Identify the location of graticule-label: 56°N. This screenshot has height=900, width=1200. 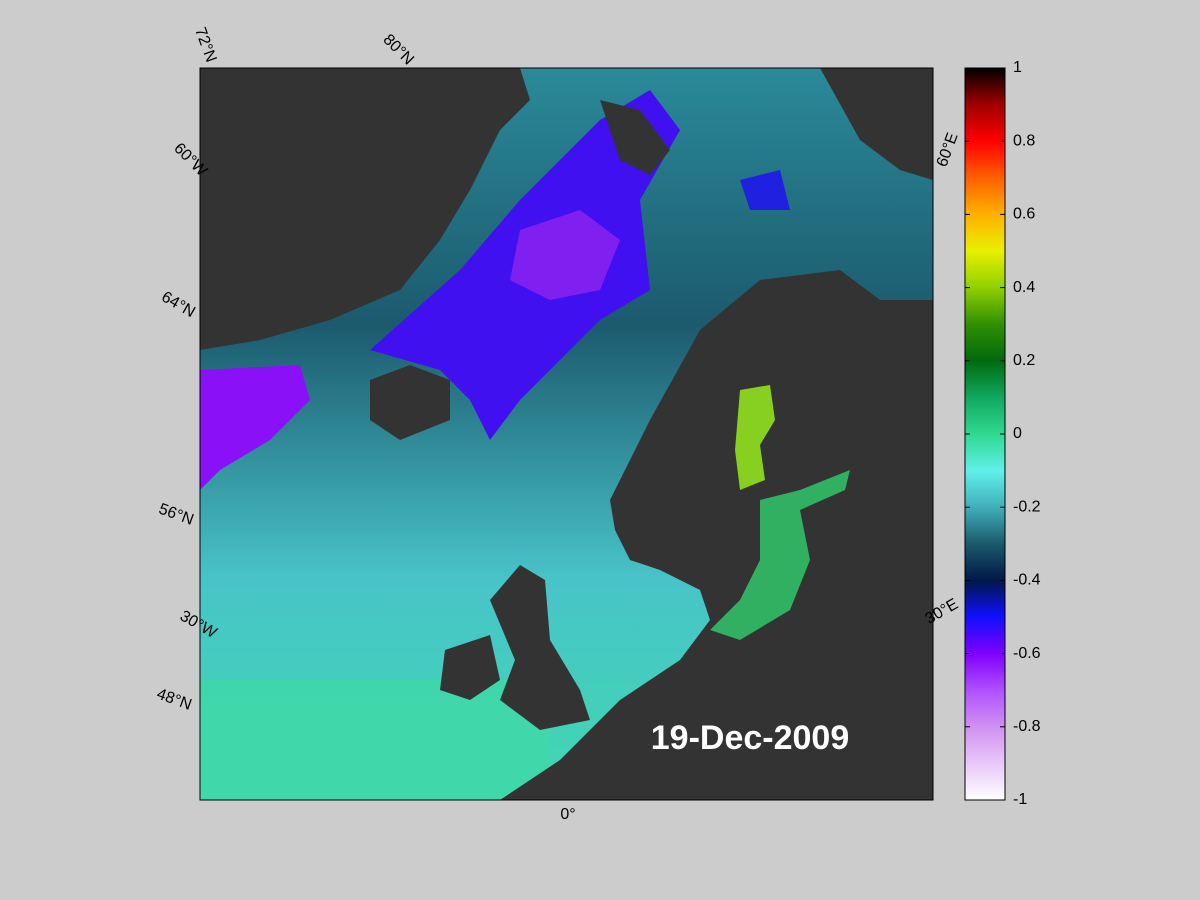
(175, 515).